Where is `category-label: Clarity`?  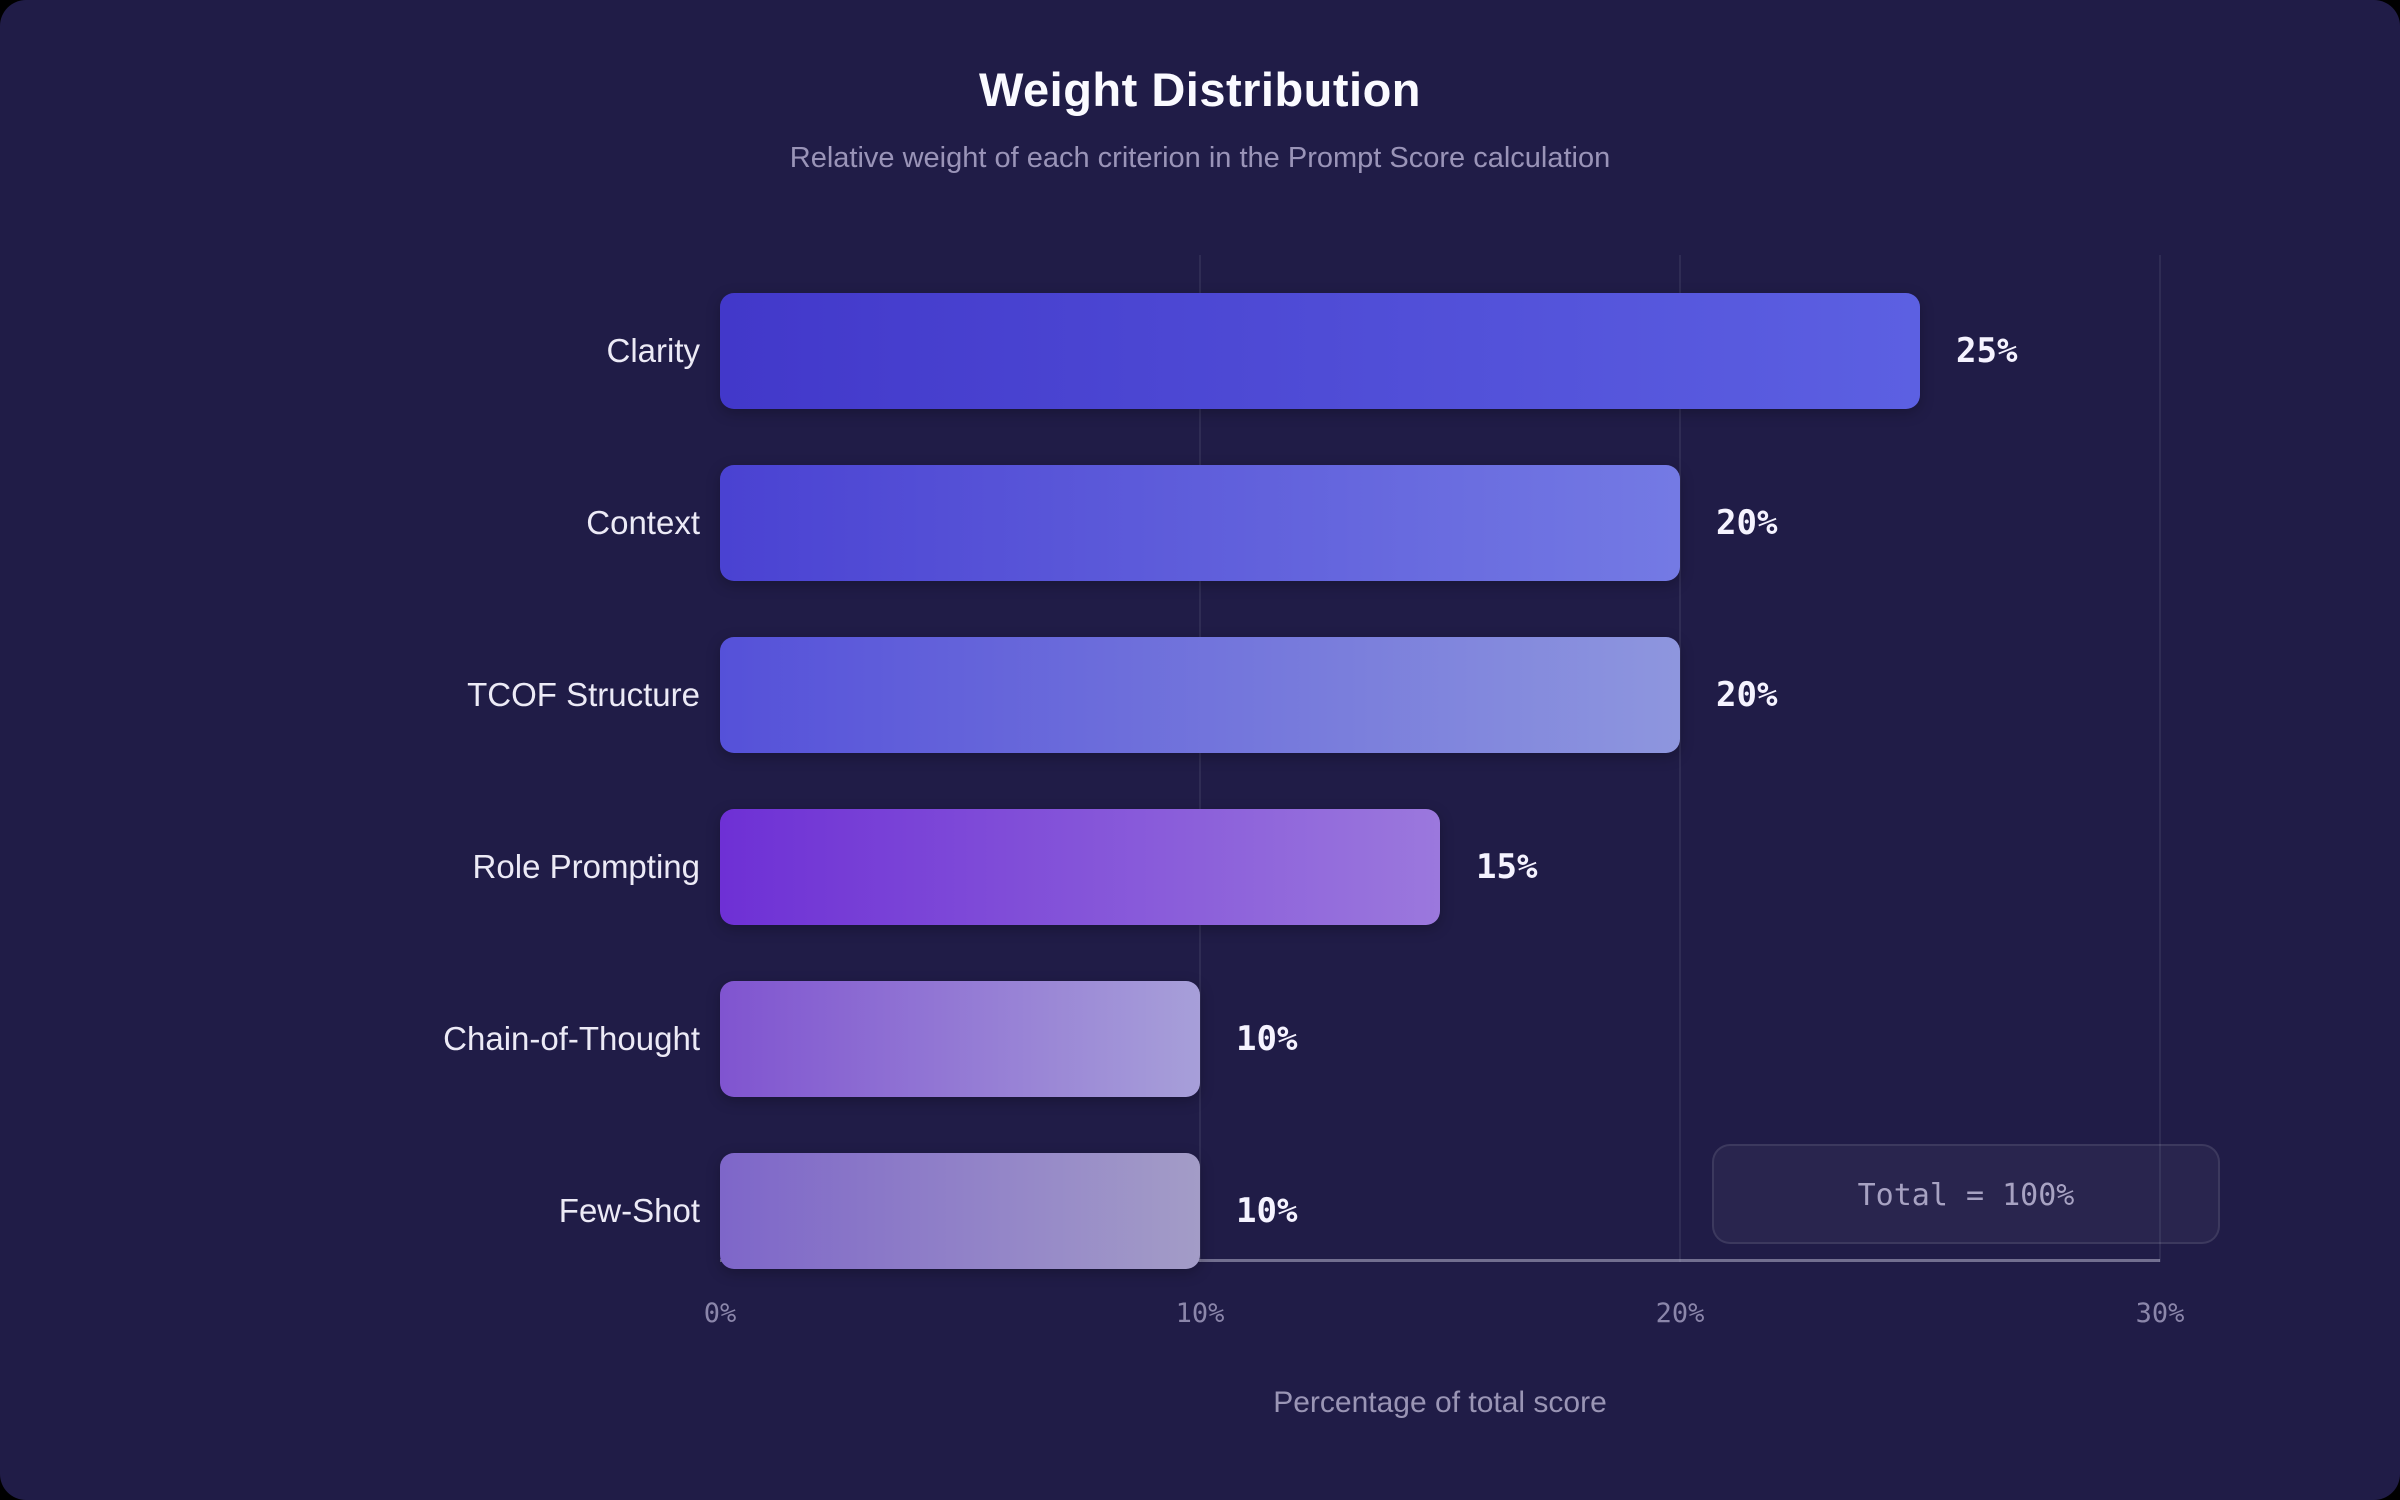 category-label: Clarity is located at coordinates (653, 350).